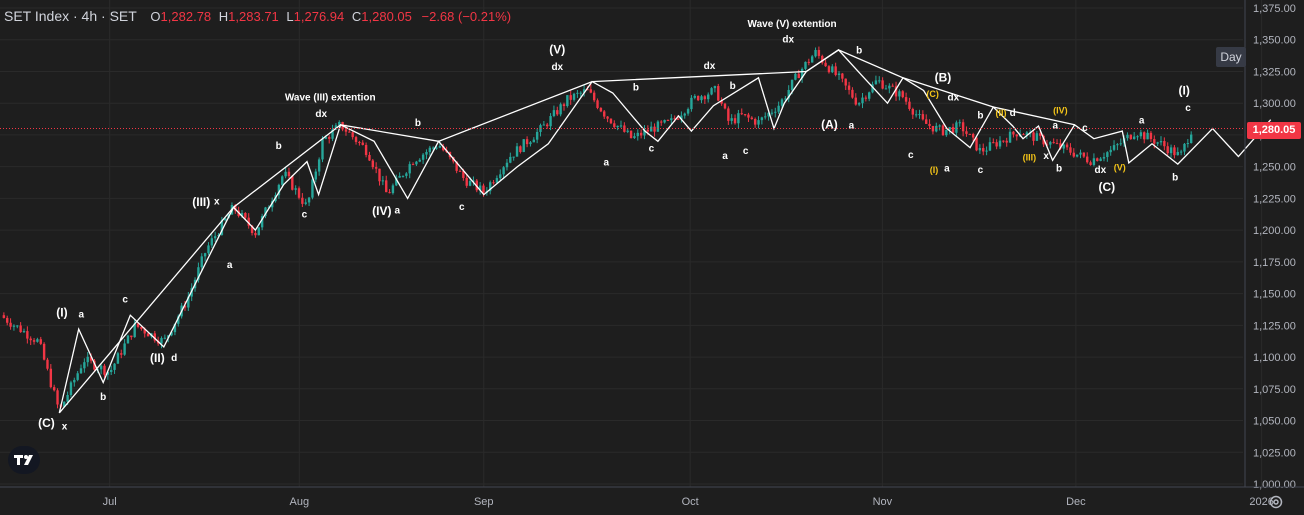 This screenshot has height=515, width=1304. What do you see at coordinates (981, 170) in the screenshot?
I see `wave-label: c` at bounding box center [981, 170].